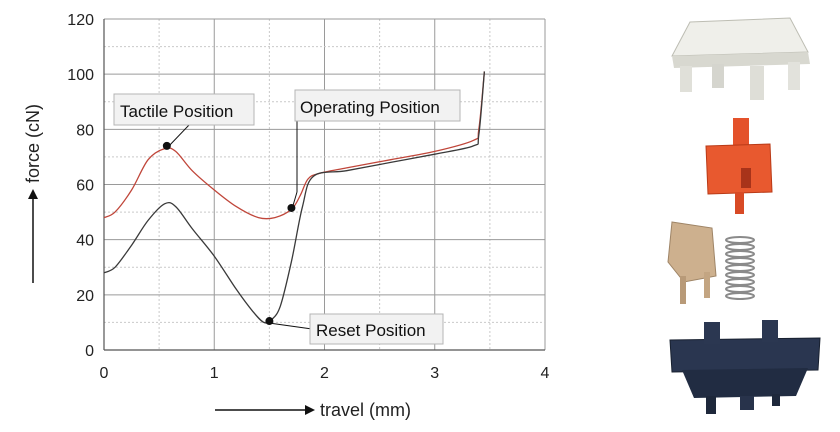  What do you see at coordinates (365, 410) in the screenshot?
I see `x-axis-title: travel (mm)` at bounding box center [365, 410].